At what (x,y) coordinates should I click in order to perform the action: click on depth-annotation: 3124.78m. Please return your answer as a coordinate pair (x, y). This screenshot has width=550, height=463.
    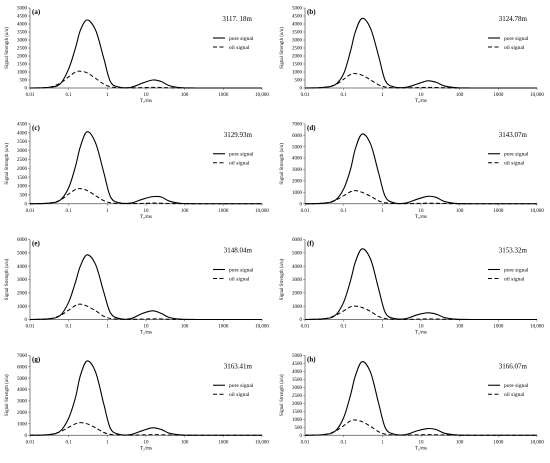
    Looking at the image, I should click on (513, 19).